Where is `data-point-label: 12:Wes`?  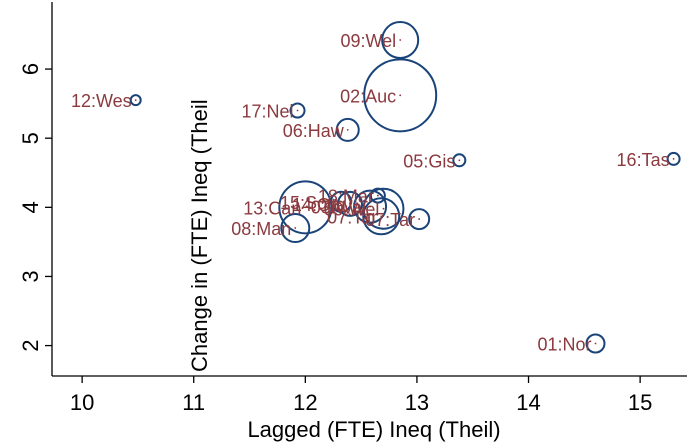
data-point-label: 12:Wes is located at coordinates (101, 101).